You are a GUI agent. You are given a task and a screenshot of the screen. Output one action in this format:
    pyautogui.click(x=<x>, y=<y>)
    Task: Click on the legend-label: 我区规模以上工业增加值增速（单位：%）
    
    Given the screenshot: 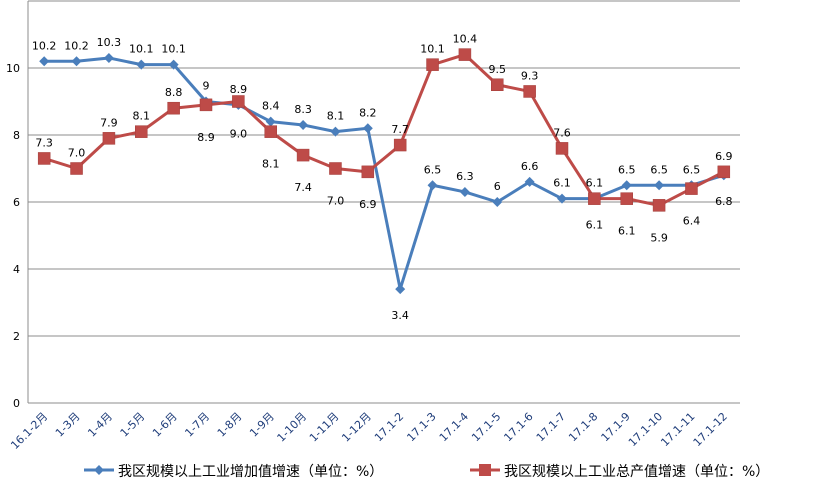 What is the action you would take?
    pyautogui.click(x=250, y=472)
    